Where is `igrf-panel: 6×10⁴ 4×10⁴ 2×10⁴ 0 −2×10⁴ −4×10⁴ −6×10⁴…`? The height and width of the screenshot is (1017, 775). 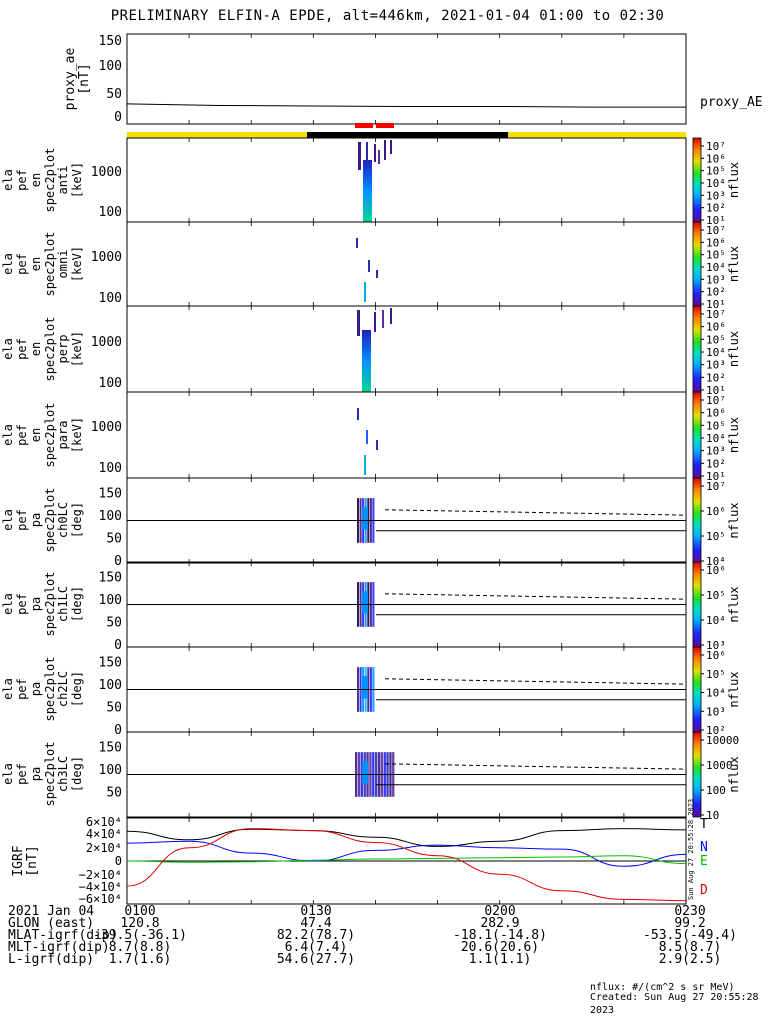 igrf-panel: 6×10⁴ 4×10⁴ 2×10⁴ 0 −2×10⁴ −4×10⁴ −6×10⁴… is located at coordinates (359, 852).